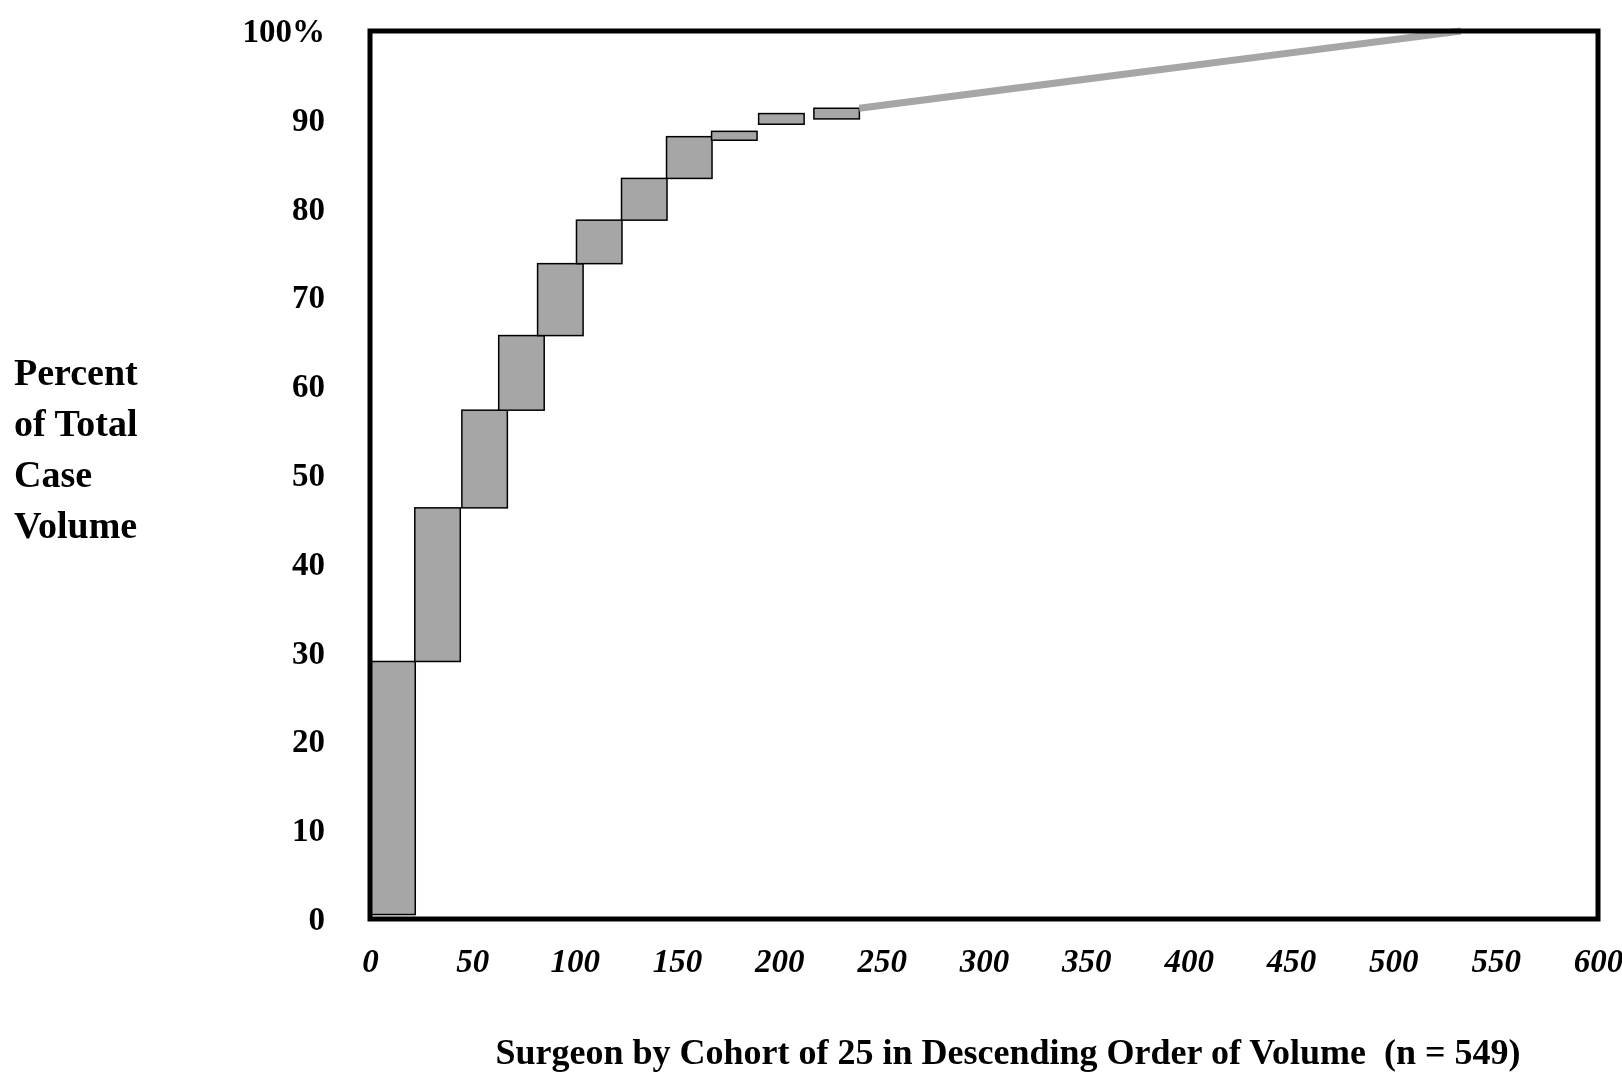 Image resolution: width=1622 pixels, height=1074 pixels. What do you see at coordinates (308, 830) in the screenshot?
I see `y-tick-label: 10` at bounding box center [308, 830].